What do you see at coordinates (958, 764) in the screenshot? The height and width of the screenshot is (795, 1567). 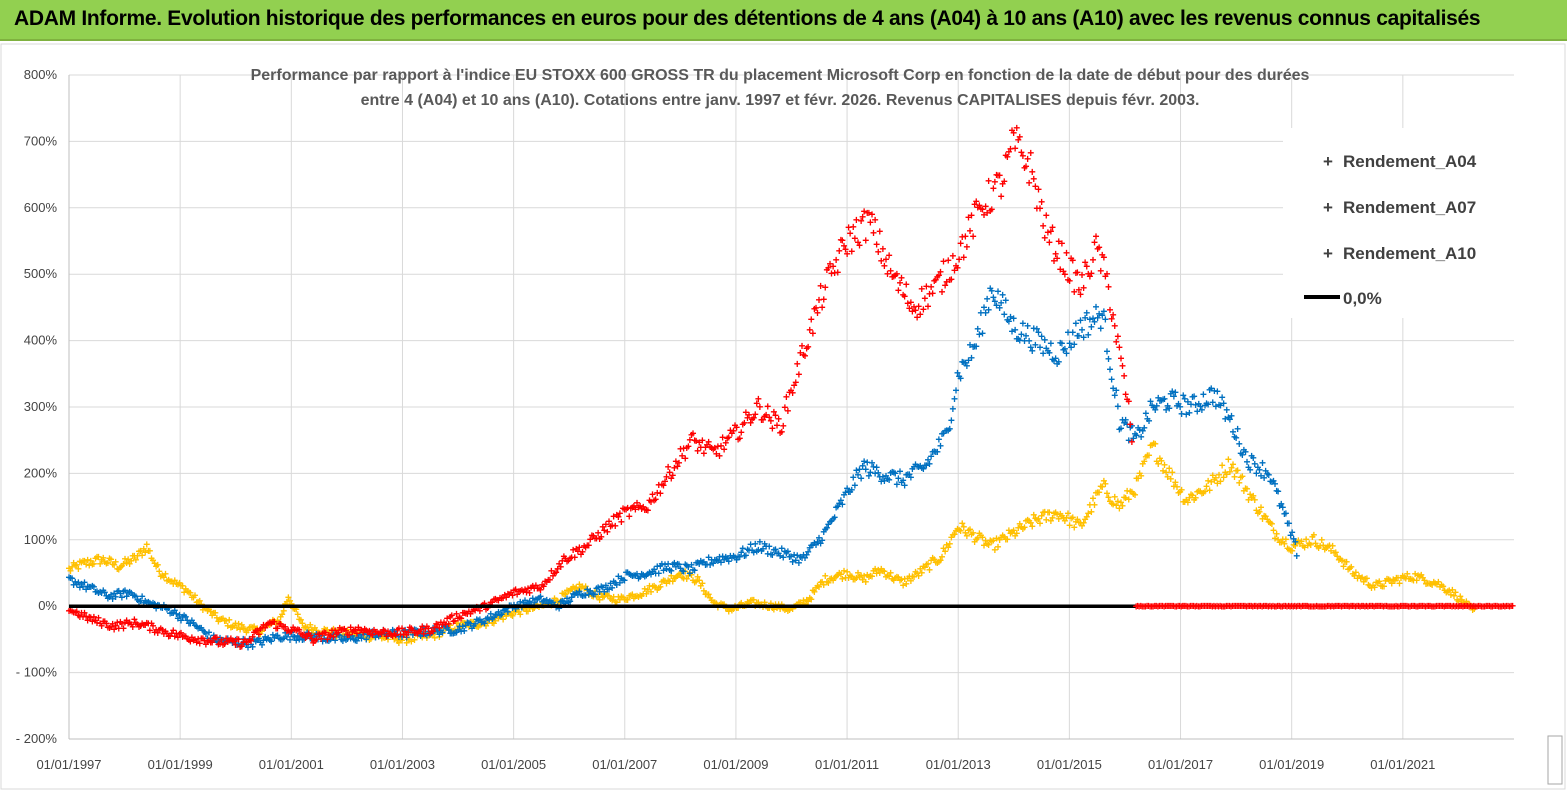 I see `x-tick-label: 01/01/2013` at bounding box center [958, 764].